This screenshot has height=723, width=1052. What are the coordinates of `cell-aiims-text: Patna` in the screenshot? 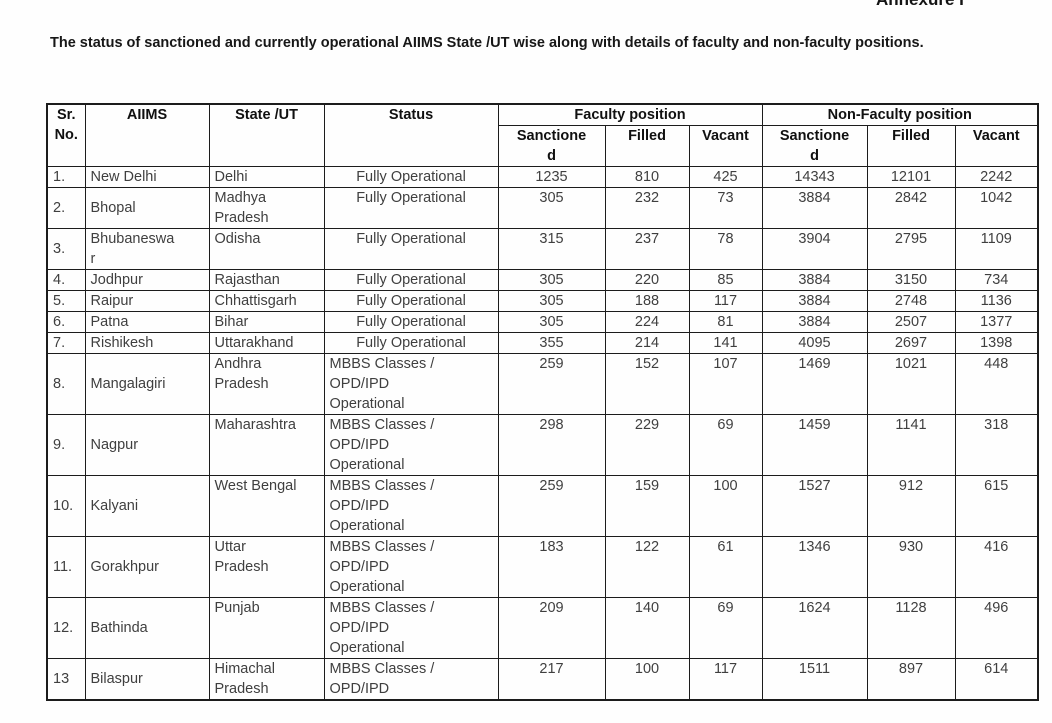 It's located at (109, 322).